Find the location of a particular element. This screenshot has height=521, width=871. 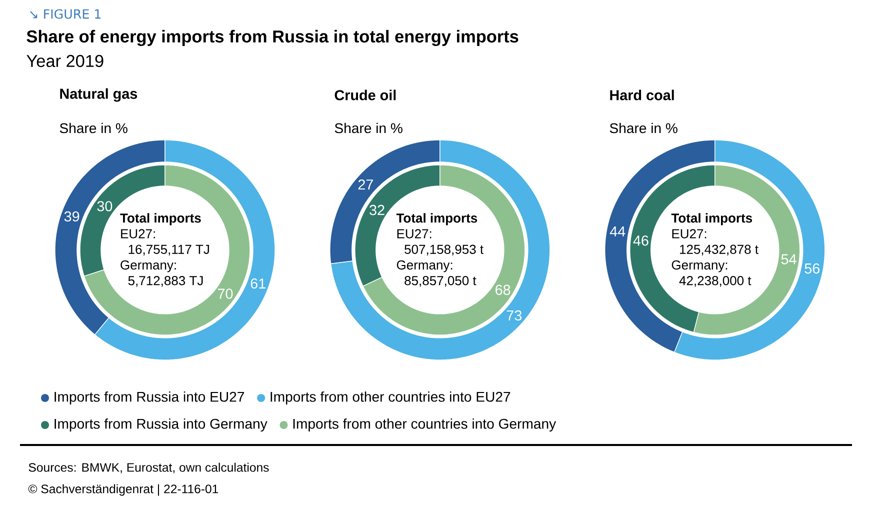

source-note: Sources: BMWK, Eurostat, own calculations is located at coordinates (148, 468).